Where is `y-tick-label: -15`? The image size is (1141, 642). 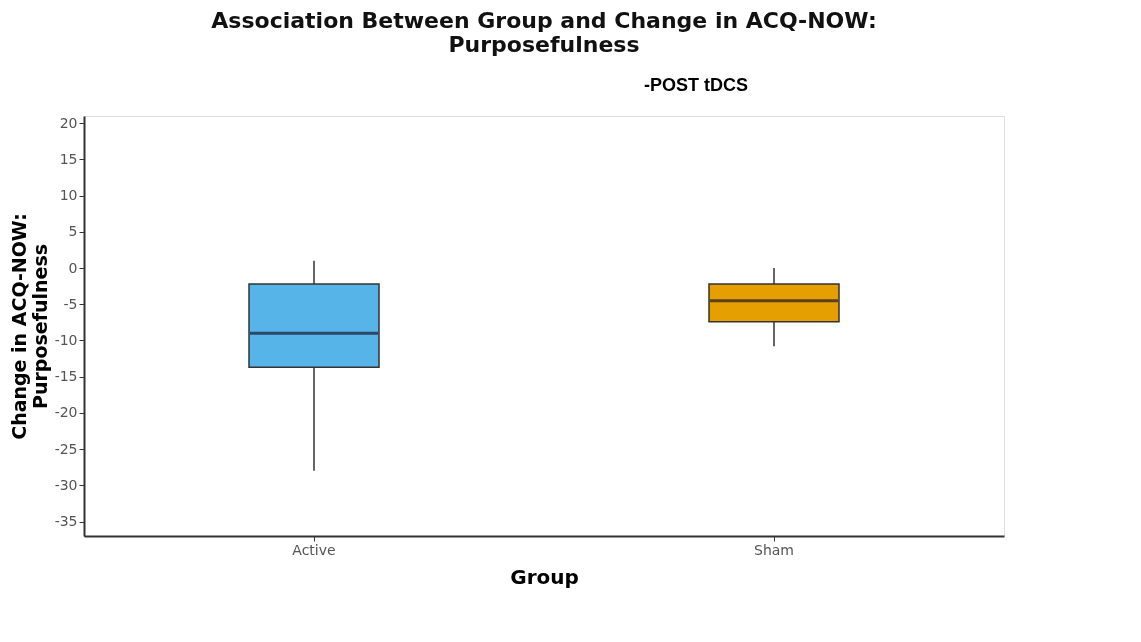 y-tick-label: -15 is located at coordinates (66, 376).